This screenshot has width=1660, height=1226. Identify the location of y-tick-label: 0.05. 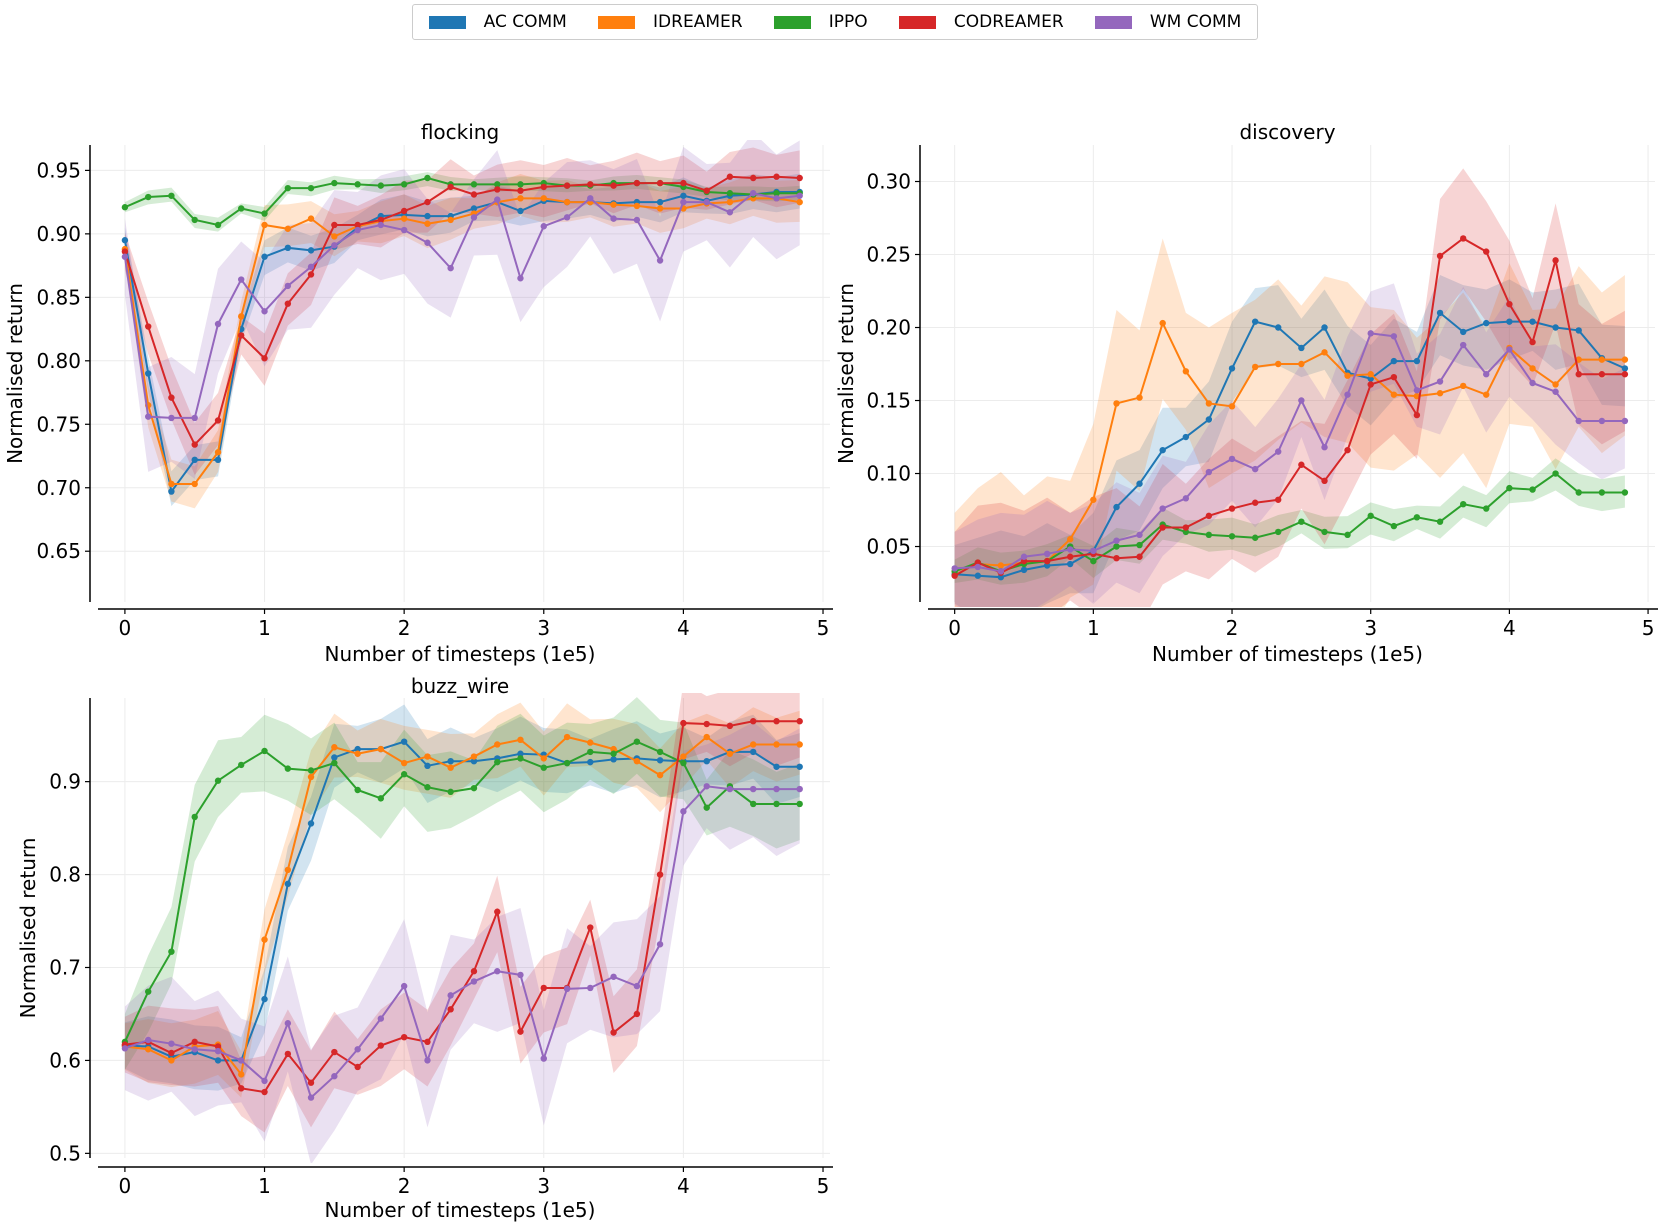
(888, 547).